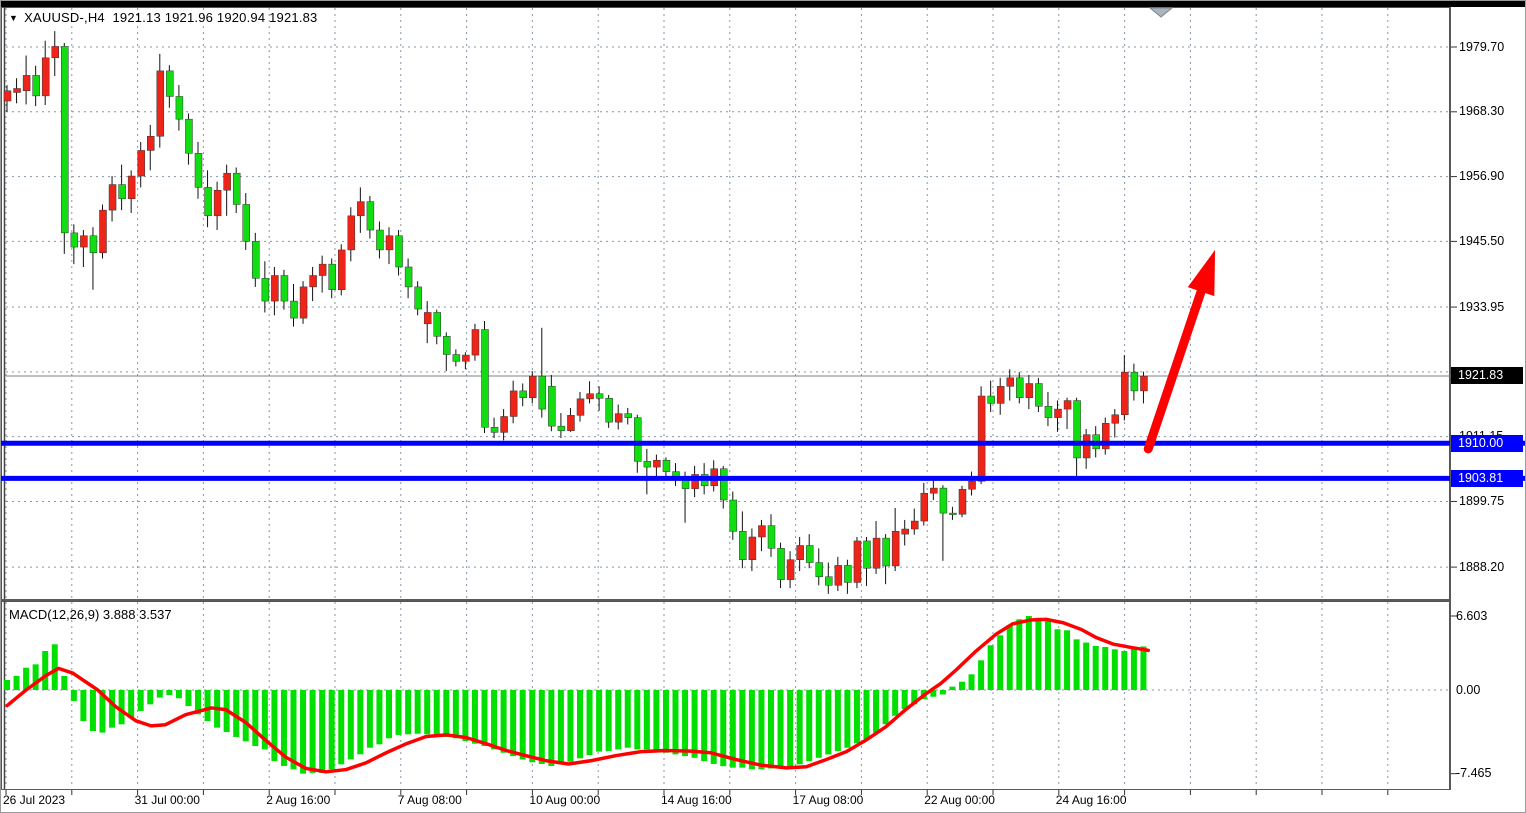  I want to click on macd-signal-line, so click(577, 695).